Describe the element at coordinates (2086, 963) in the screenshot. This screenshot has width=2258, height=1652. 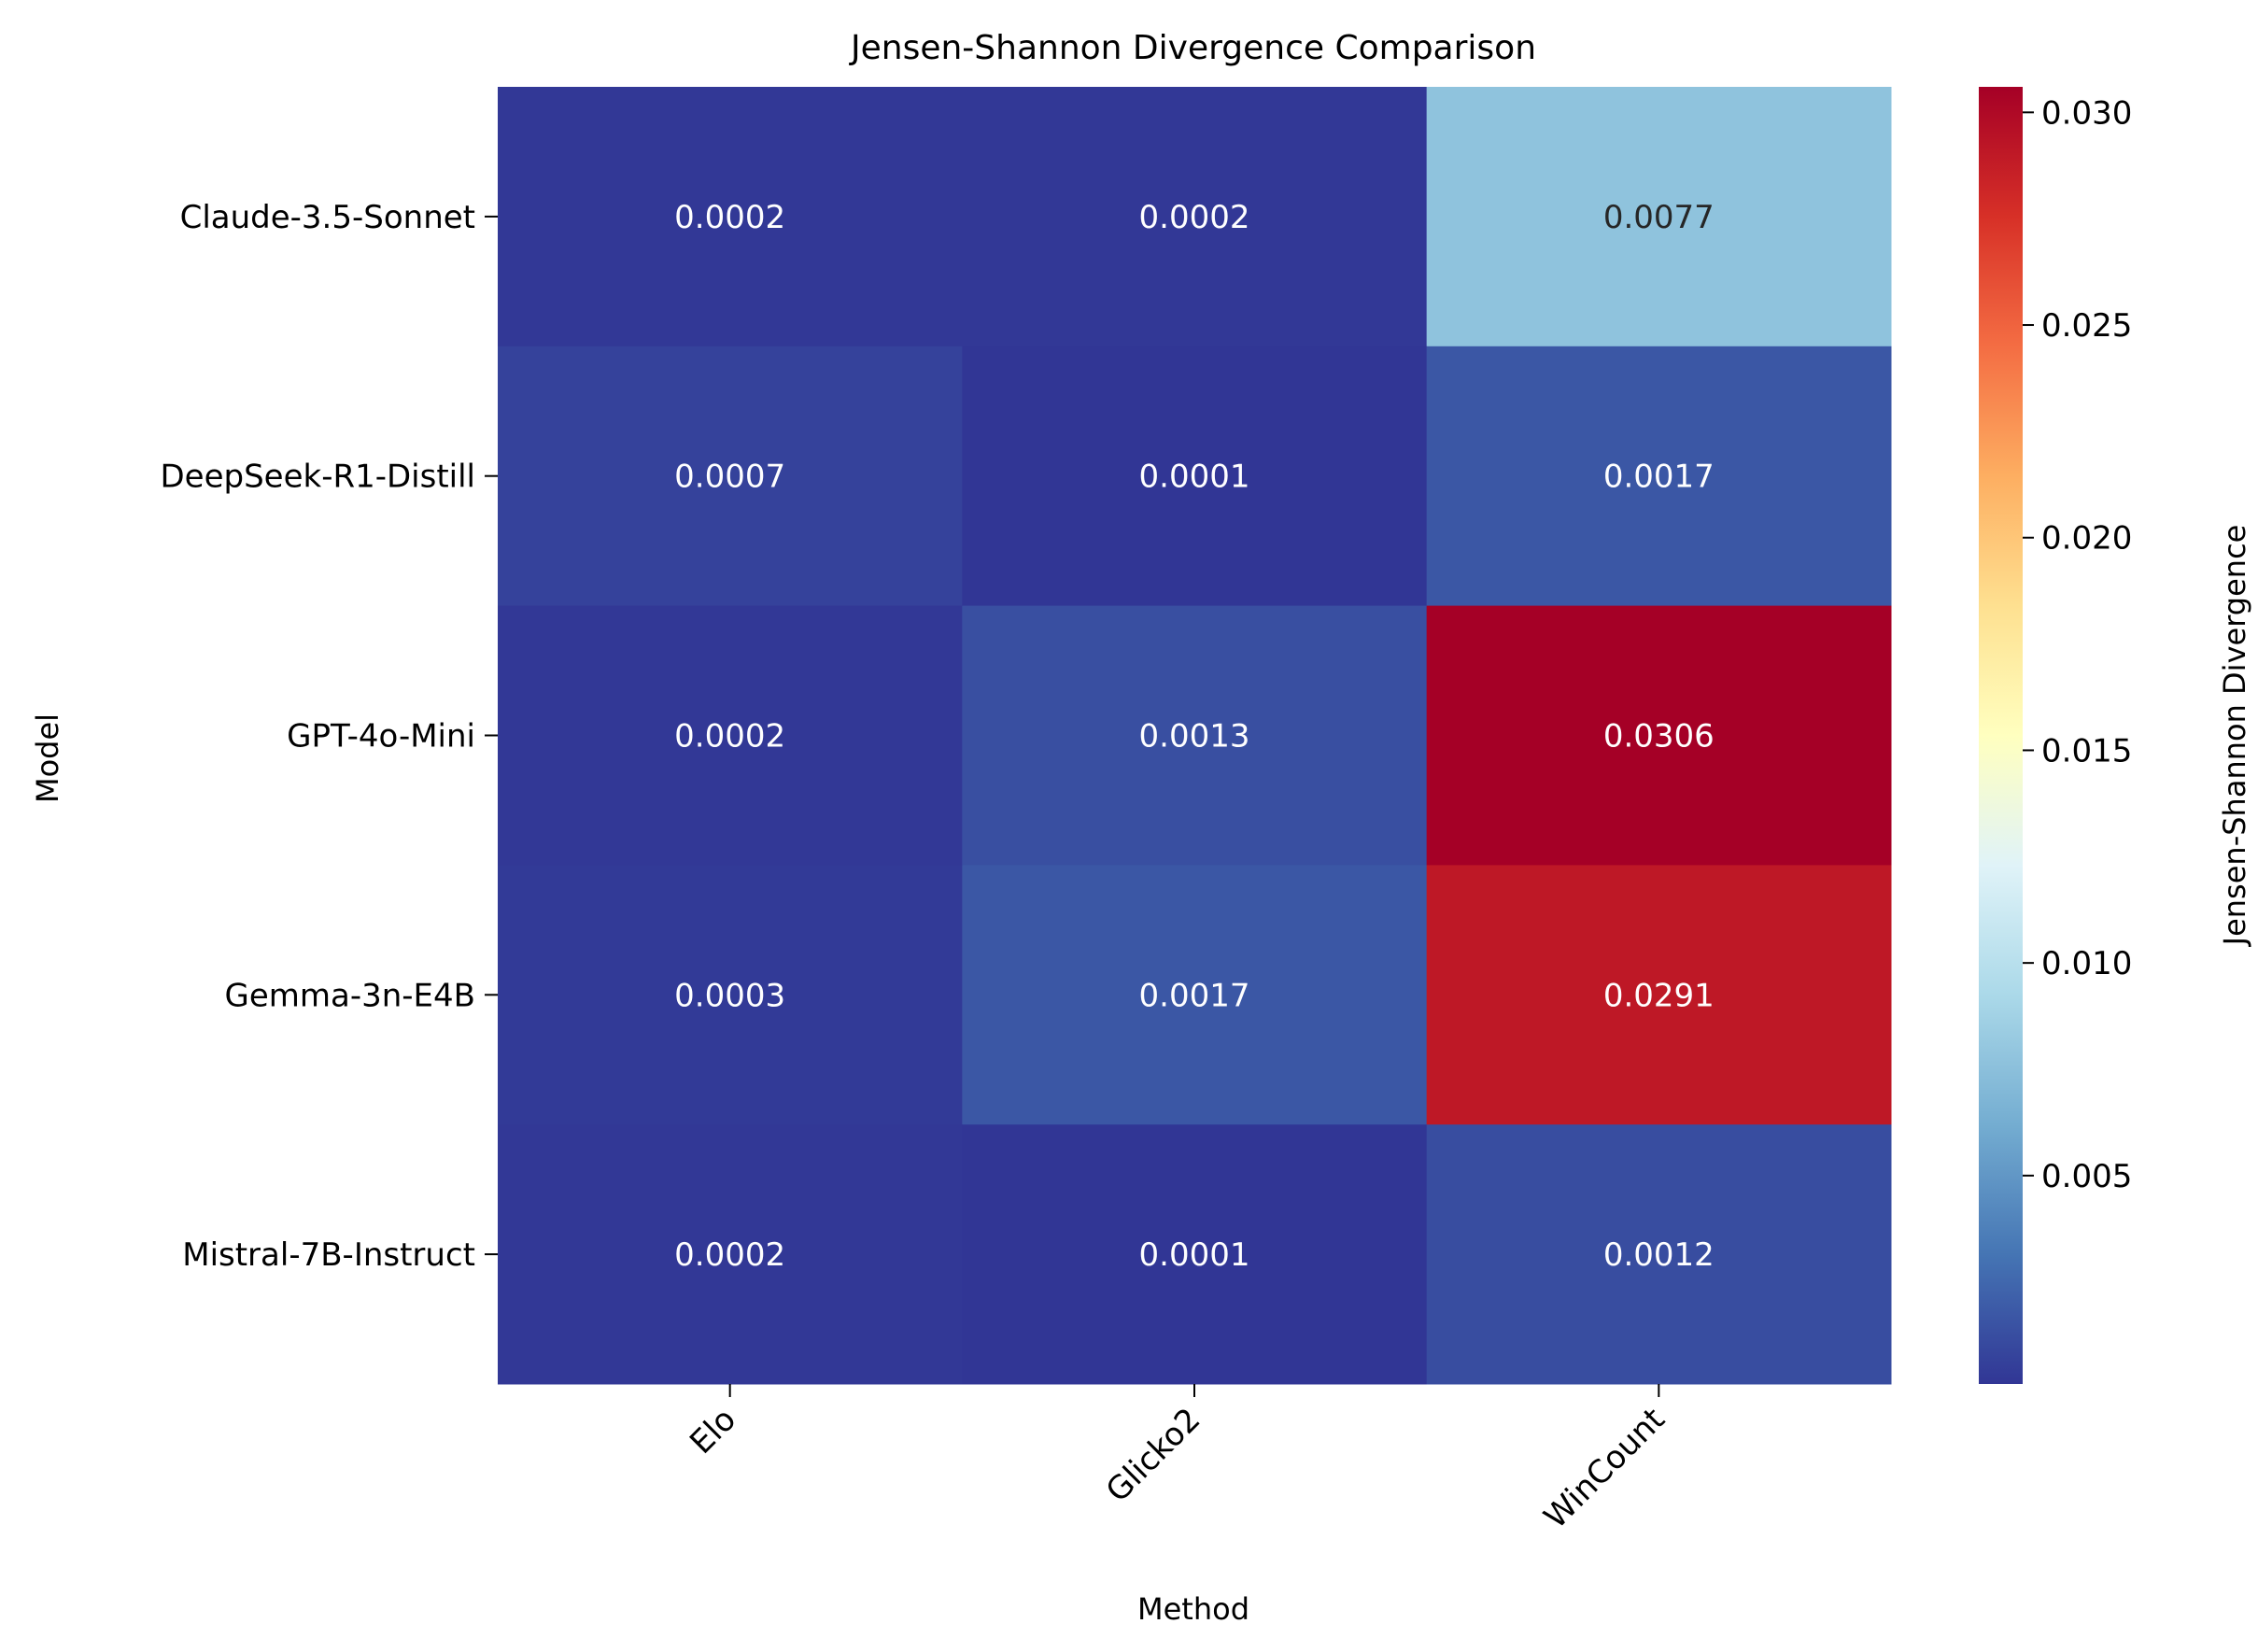
I see `colorbar-tick-label: 0.010` at that location.